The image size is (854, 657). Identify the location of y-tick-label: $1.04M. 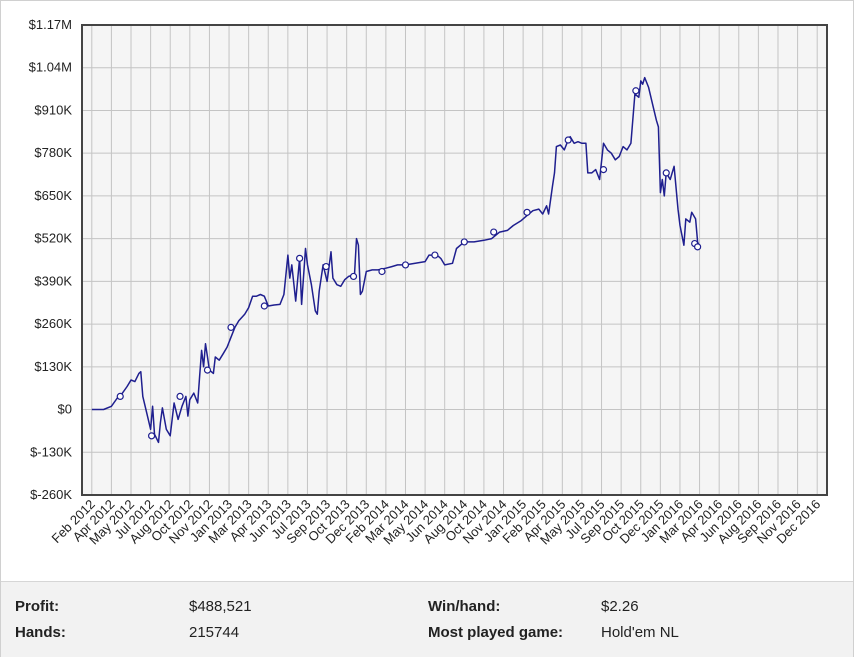
(50, 67).